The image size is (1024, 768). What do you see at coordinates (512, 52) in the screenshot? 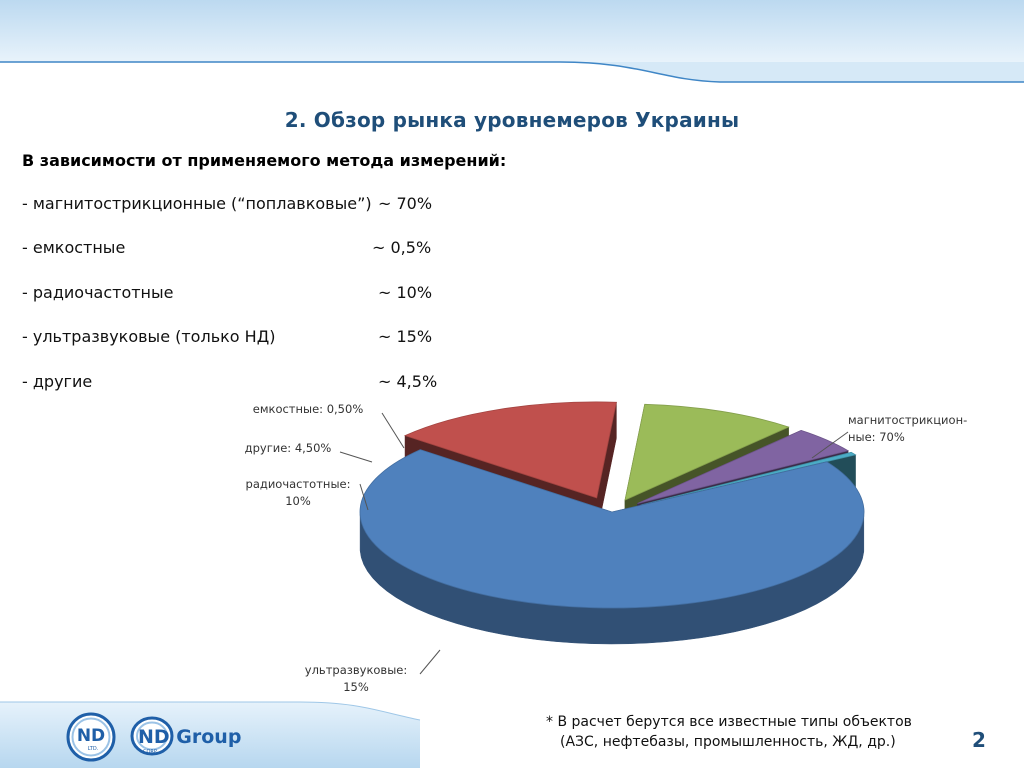
I see `header-band` at bounding box center [512, 52].